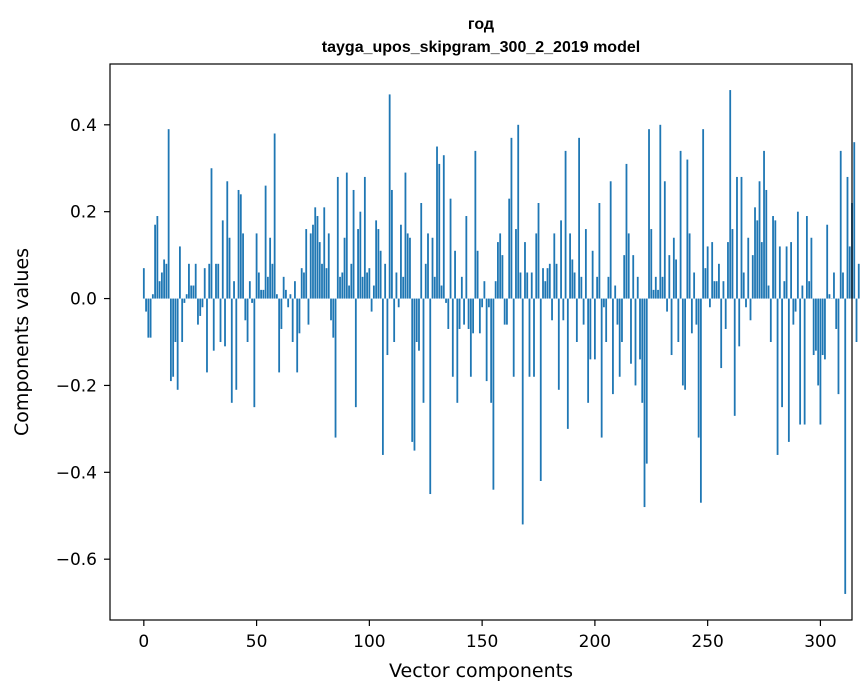 The width and height of the screenshot is (867, 696). Describe the element at coordinates (22, 342) in the screenshot. I see `y-axis-label: Components values` at that location.